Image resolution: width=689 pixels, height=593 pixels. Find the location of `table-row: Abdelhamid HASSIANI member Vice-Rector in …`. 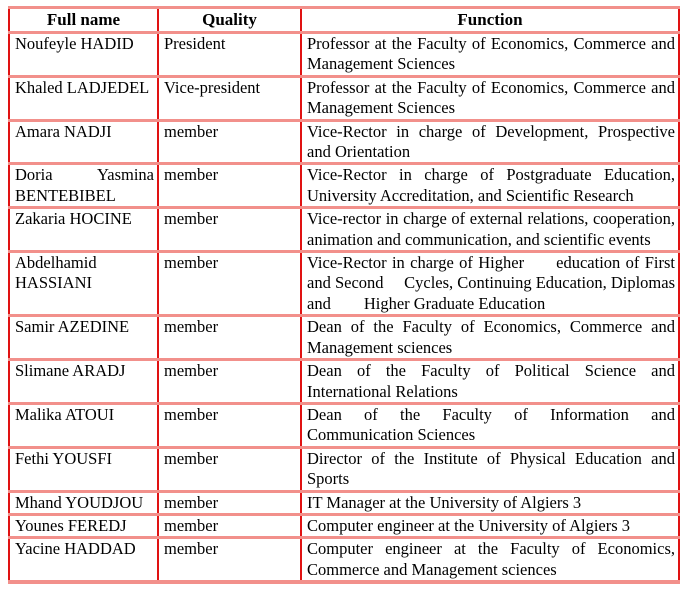

table-row: Abdelhamid HASSIANI member Vice-Rector in … is located at coordinates (344, 284).